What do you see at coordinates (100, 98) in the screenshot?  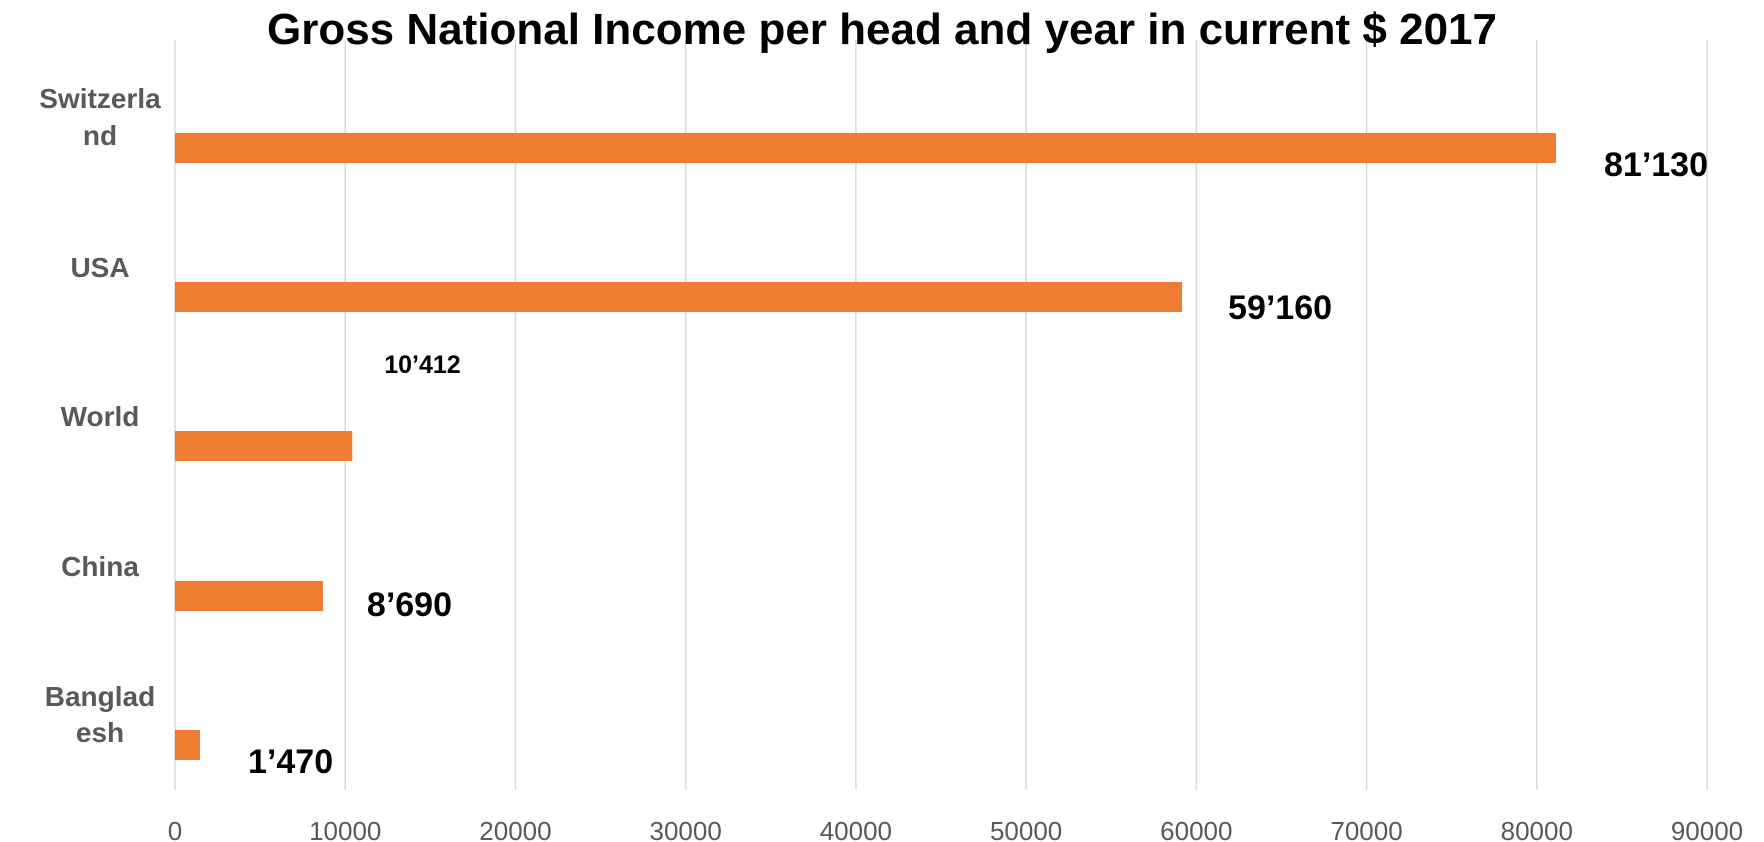 I see `category-label: Switzerla` at bounding box center [100, 98].